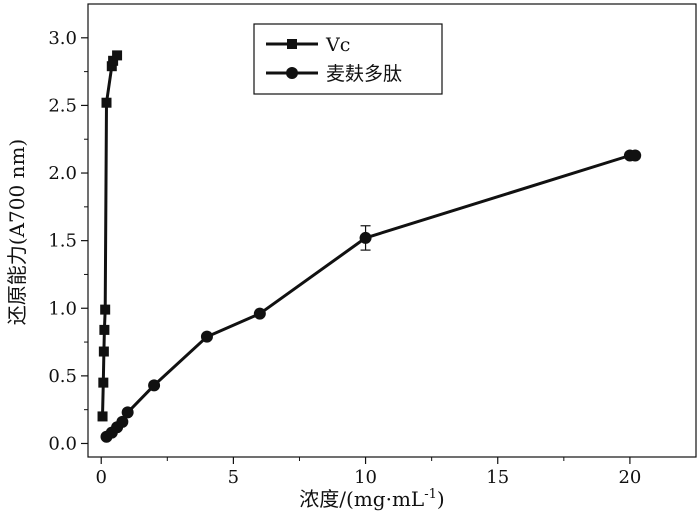 Image resolution: width=700 pixels, height=517 pixels. What do you see at coordinates (17, 232) in the screenshot?
I see `y-axis-title: 还原能力(A700 nm)` at bounding box center [17, 232].